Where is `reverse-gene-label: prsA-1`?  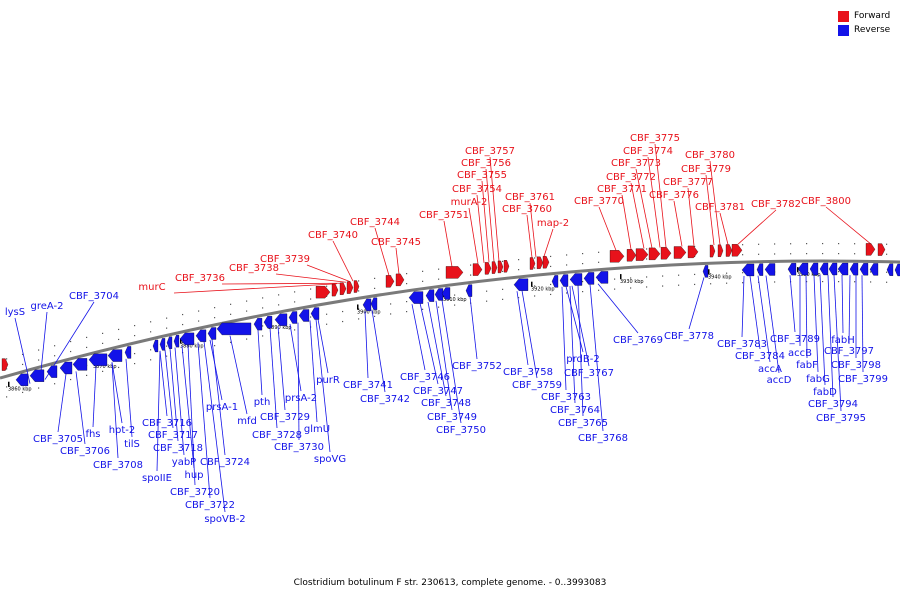
reverse-gene-label: prsA-1 is located at coordinates (222, 407).